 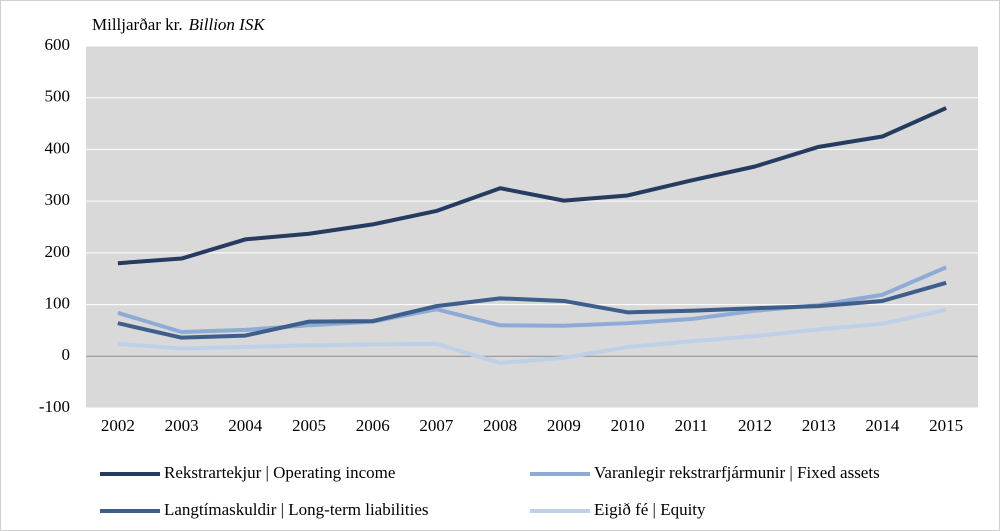 I want to click on x-tick-label: 2007, so click(x=436, y=425).